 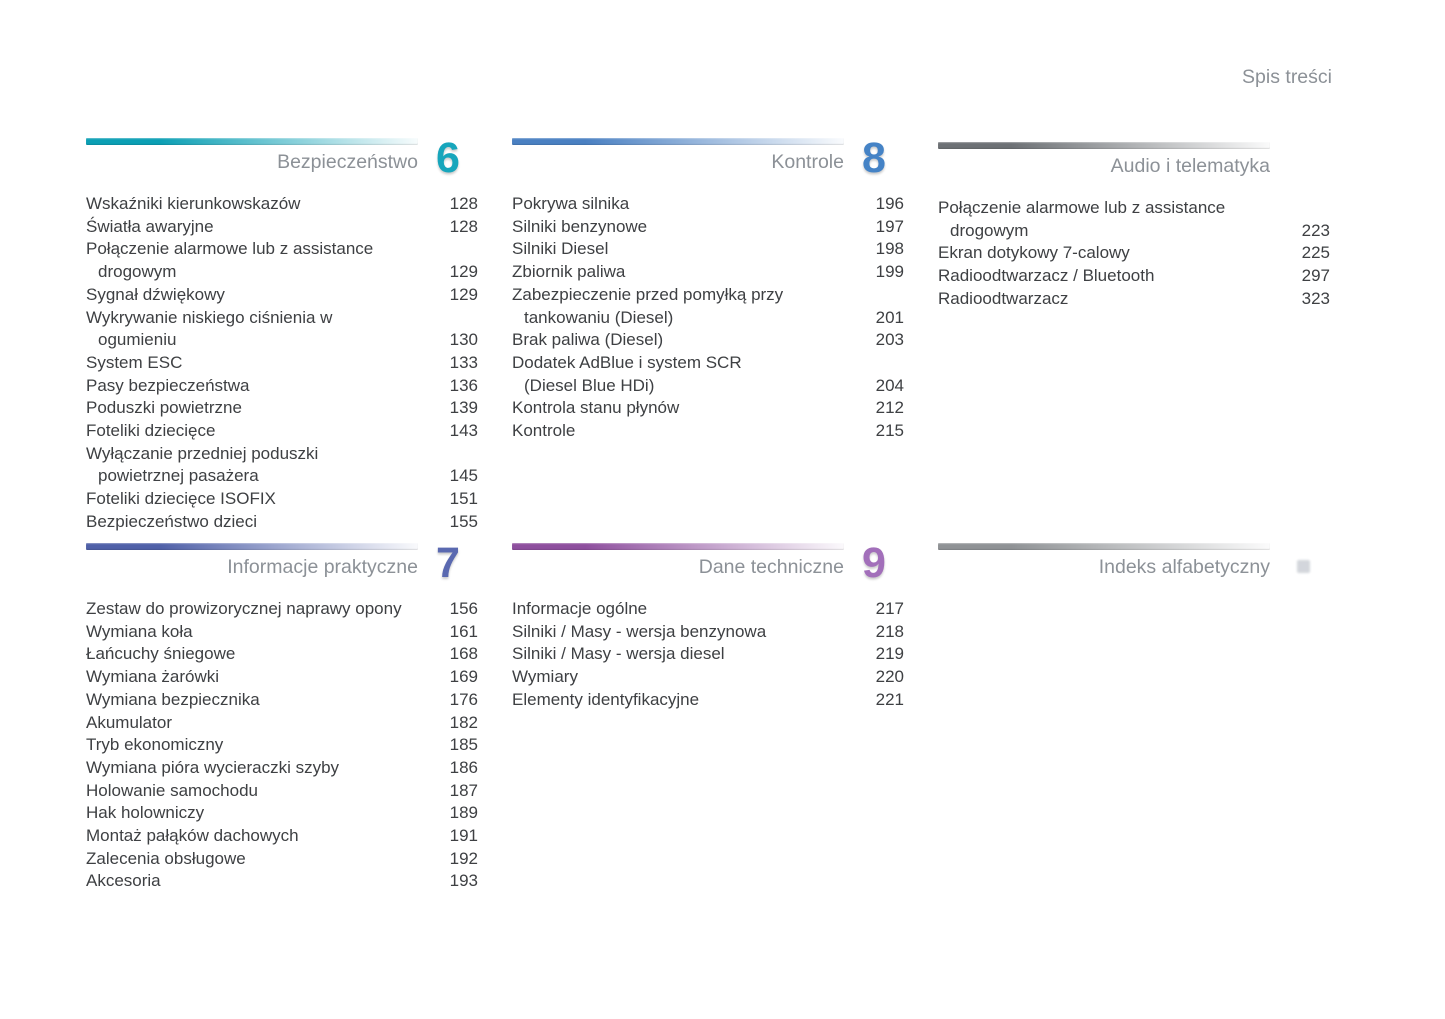 I want to click on toc-entry: Radioodtwarzacz 323, so click(x=1134, y=299).